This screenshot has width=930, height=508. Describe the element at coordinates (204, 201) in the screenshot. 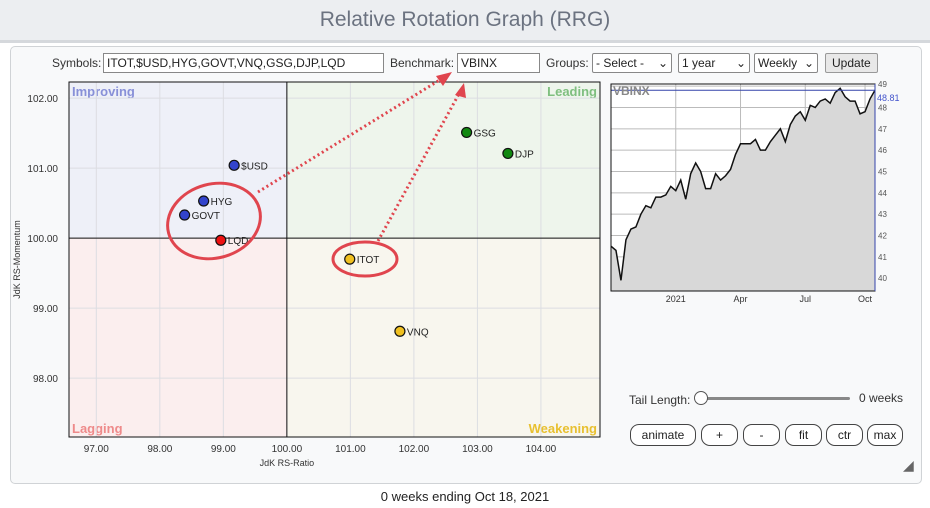

I see `point-hyg` at that location.